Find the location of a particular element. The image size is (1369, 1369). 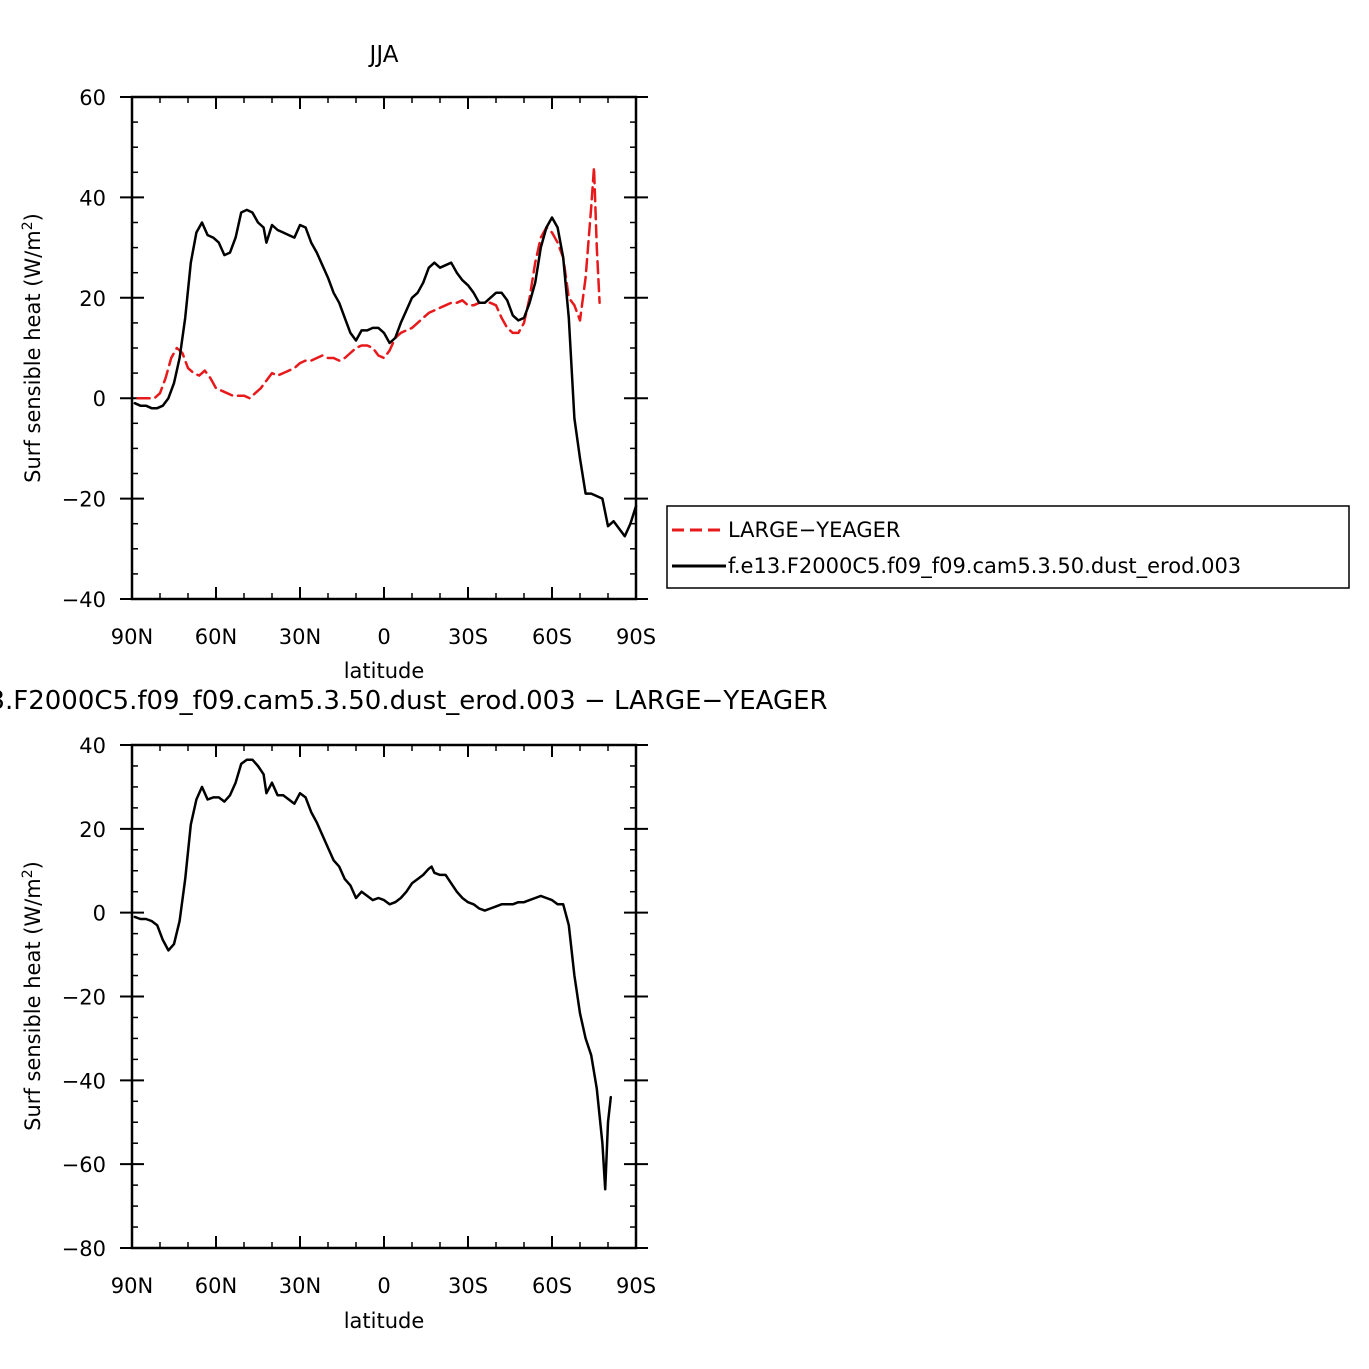

top-series-line-model-run is located at coordinates (385, 373).